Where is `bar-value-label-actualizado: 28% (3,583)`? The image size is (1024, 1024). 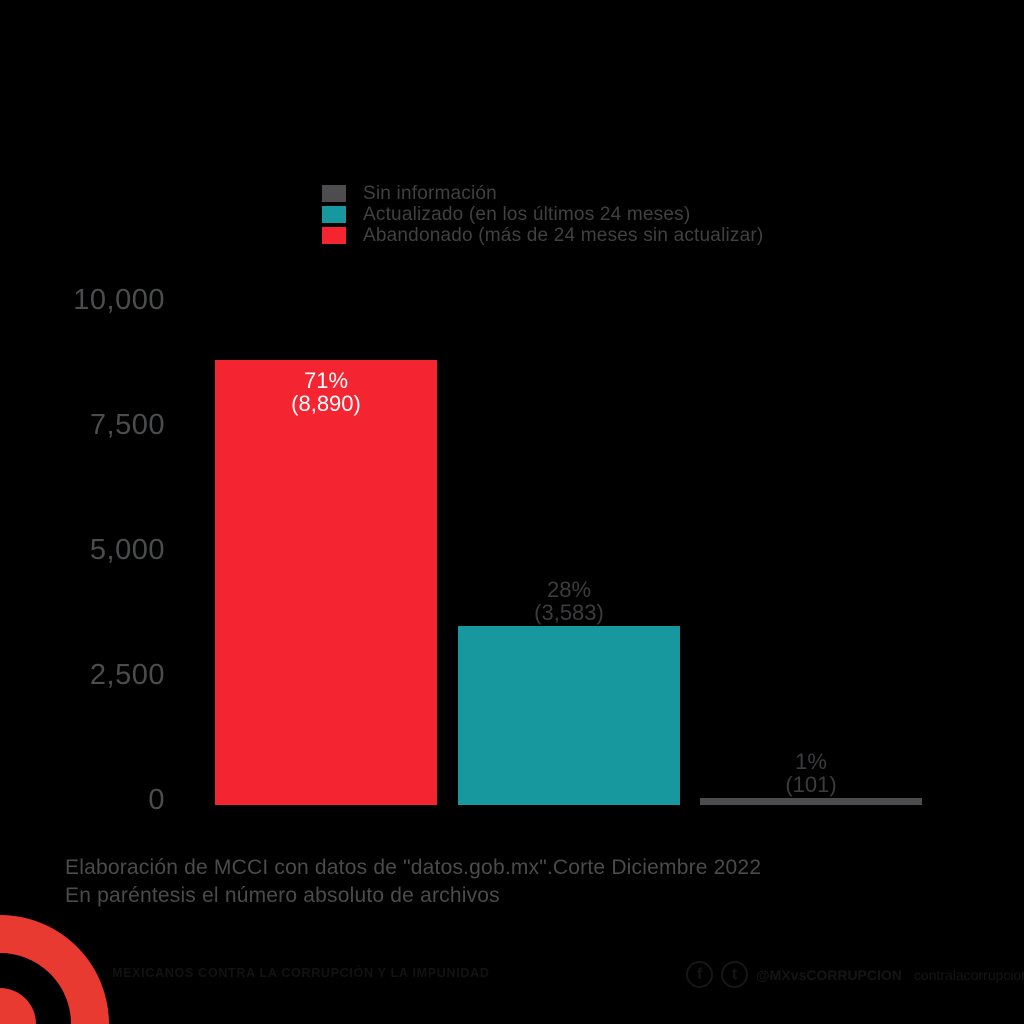 bar-value-label-actualizado: 28% (3,583) is located at coordinates (569, 601).